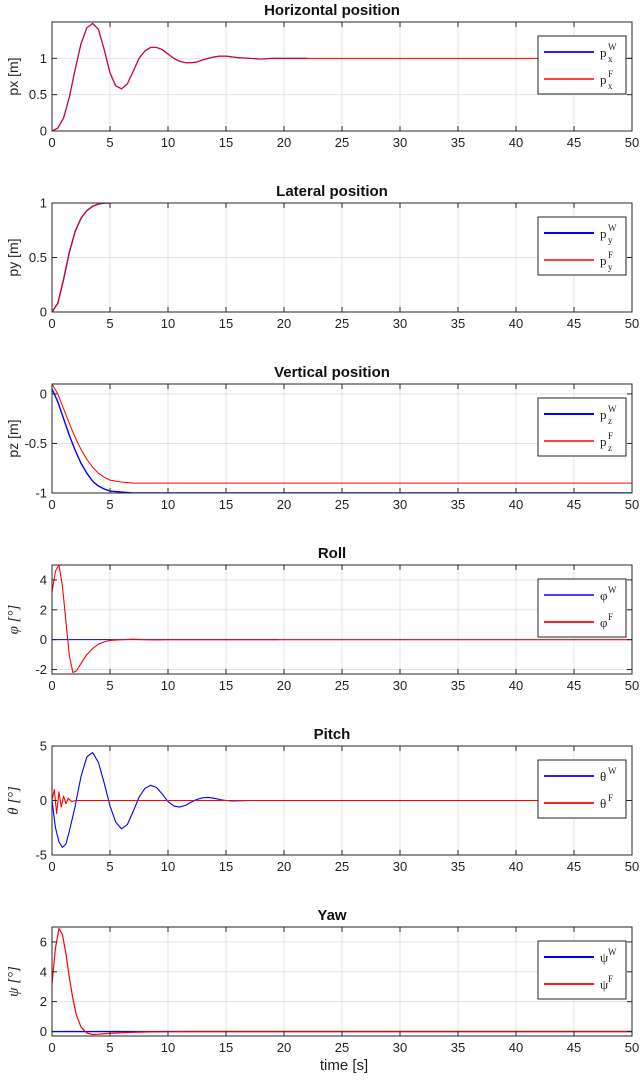 This screenshot has width=640, height=1086. I want to click on subplot-title: Roll, so click(332, 553).